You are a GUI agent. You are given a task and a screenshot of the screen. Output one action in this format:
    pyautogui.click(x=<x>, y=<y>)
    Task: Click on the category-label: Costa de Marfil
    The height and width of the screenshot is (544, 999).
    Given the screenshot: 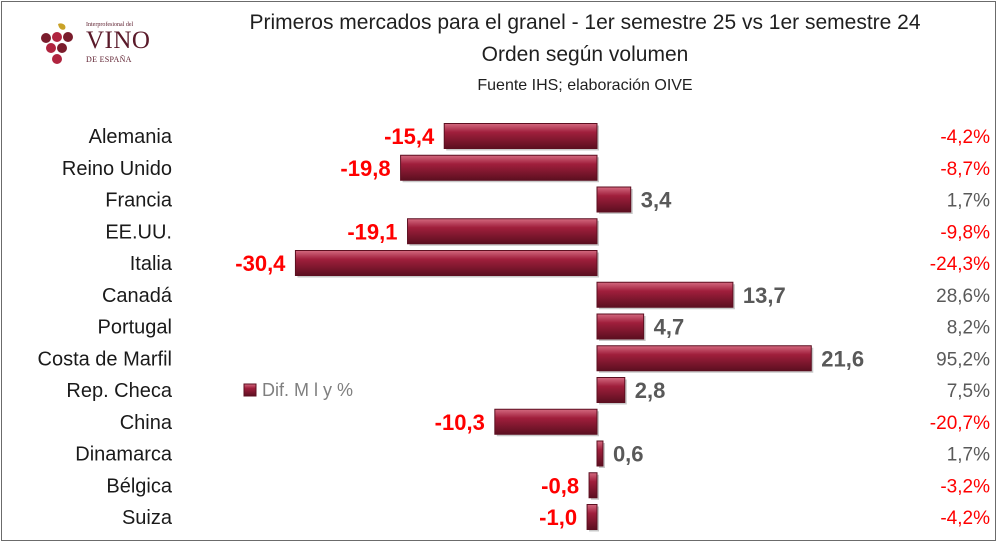 What is the action you would take?
    pyautogui.click(x=105, y=359)
    